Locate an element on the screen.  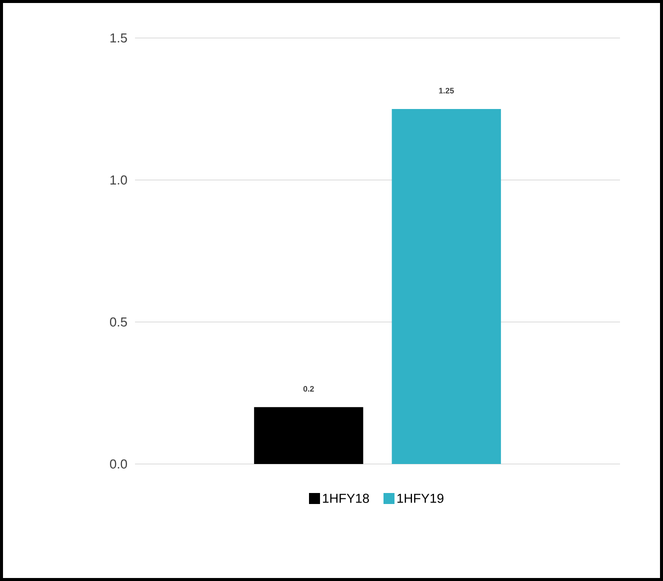
y-tick-label: 1.0 is located at coordinates (118, 180).